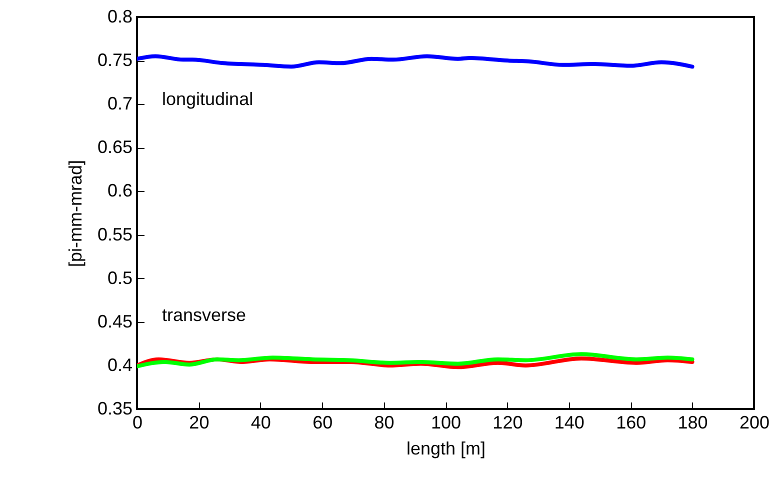 The image size is (771, 496). I want to click on y-axis-title: [pi-mm-mrad], so click(75, 213).